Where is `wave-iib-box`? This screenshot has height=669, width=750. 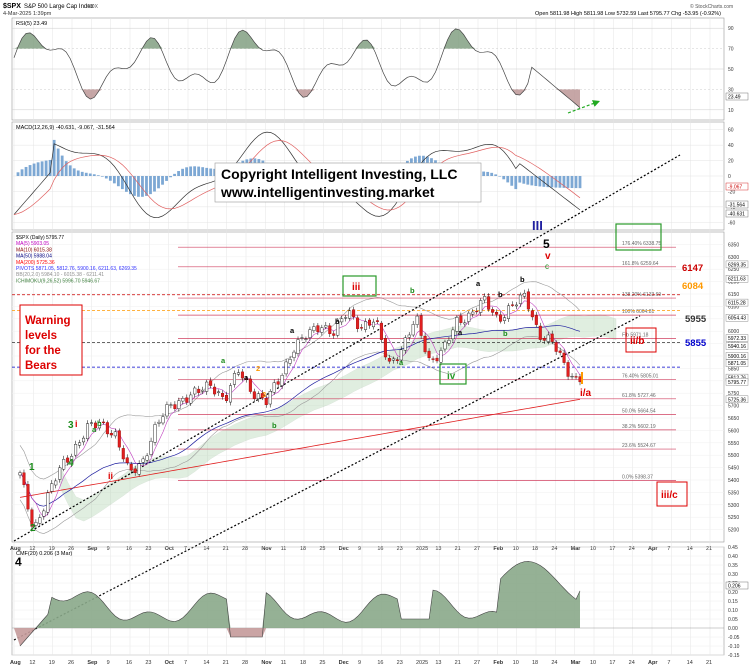
wave-iib-box is located at coordinates (641, 340).